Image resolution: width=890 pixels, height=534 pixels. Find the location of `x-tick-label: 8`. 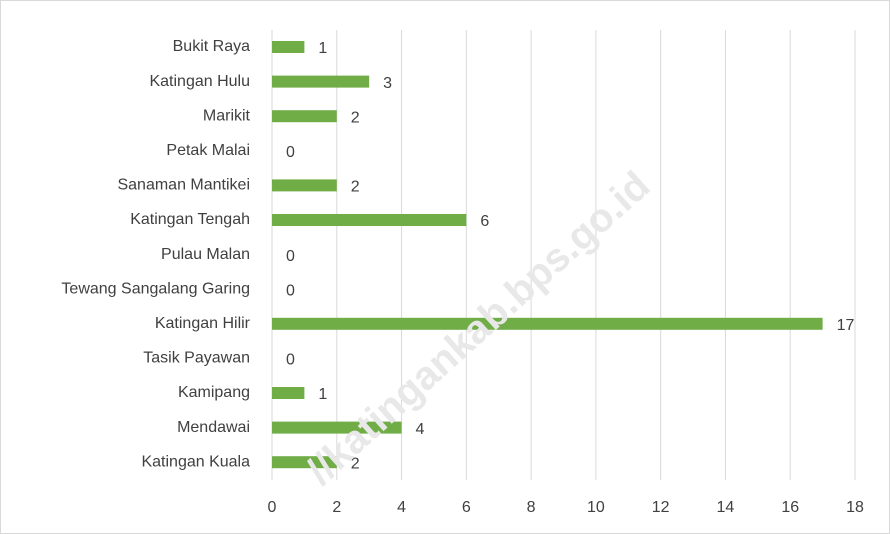

x-tick-label: 8 is located at coordinates (531, 507).